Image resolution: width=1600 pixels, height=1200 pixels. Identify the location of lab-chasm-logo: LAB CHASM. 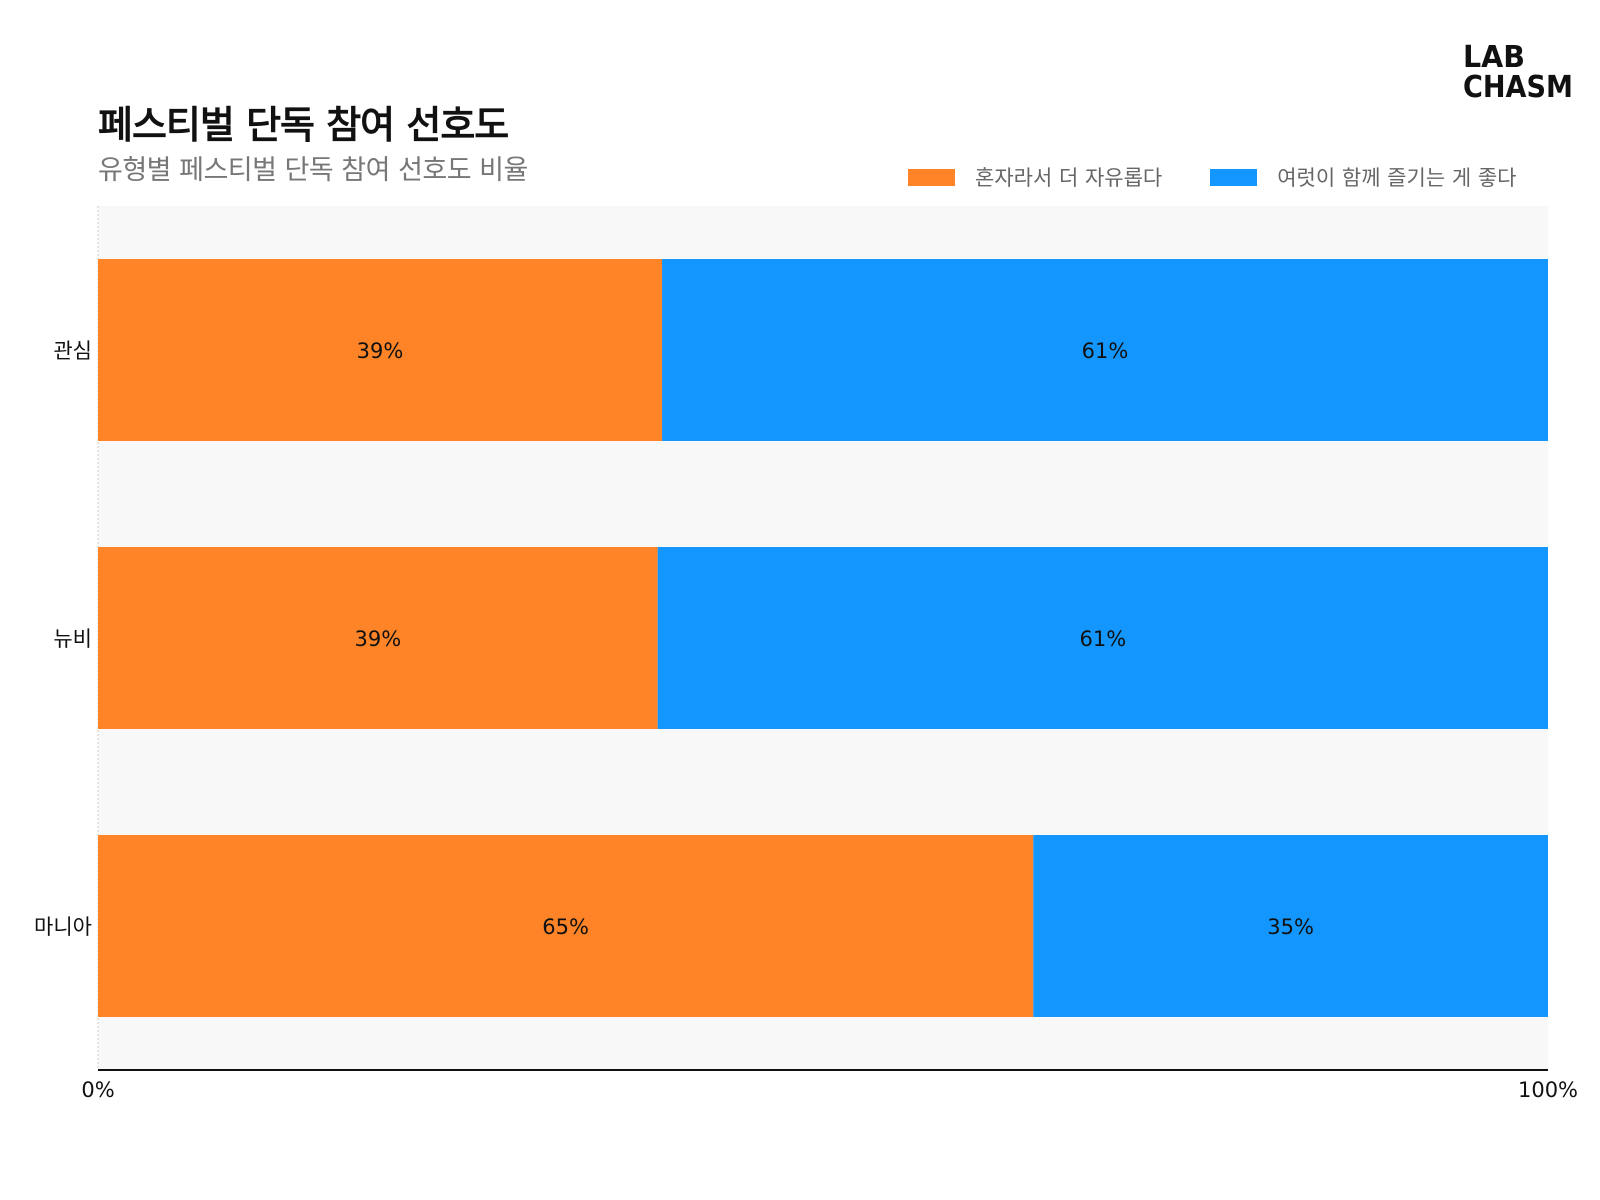
(1518, 69).